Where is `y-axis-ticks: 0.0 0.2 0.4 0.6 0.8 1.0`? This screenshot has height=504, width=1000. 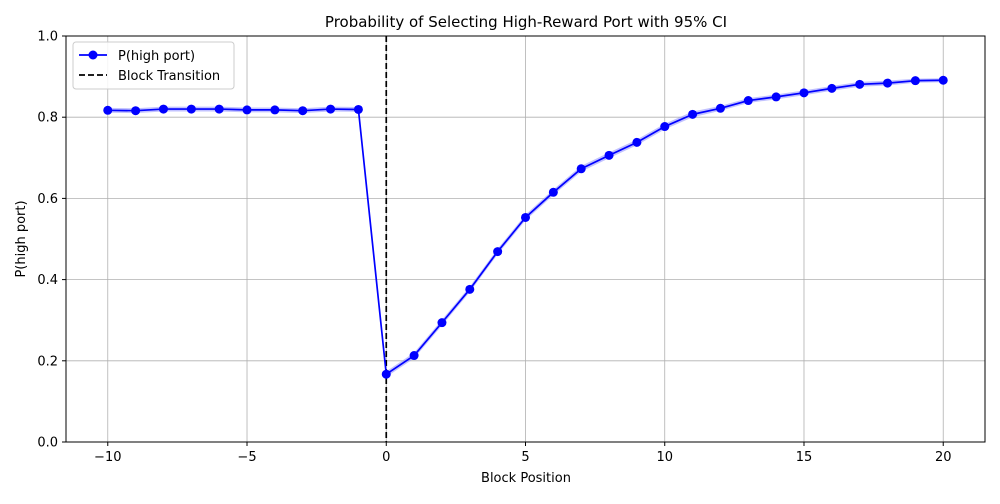
y-axis-ticks: 0.0 0.2 0.4 0.6 0.8 1.0 is located at coordinates (51, 240).